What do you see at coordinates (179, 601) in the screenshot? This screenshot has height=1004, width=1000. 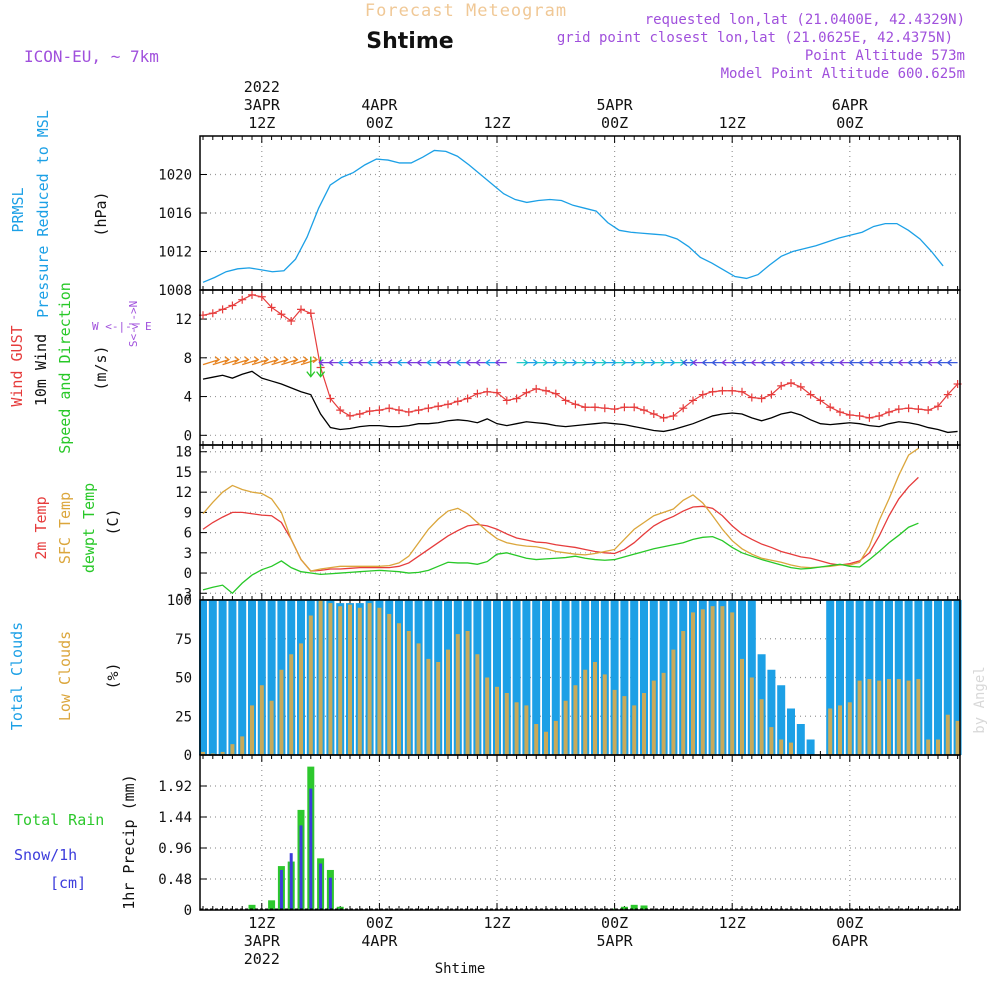 I see `y-tick-label: 100` at bounding box center [179, 601].